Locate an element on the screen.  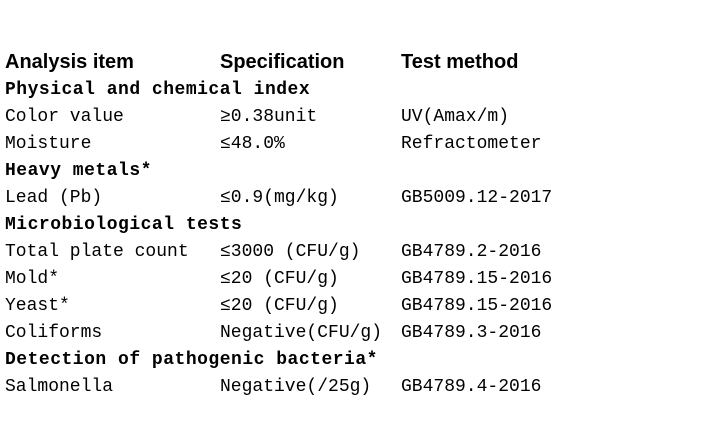
table-row: Lead (Pb) ≤0.9(mg/kg) GB5009.12-2017 is located at coordinates (353, 197).